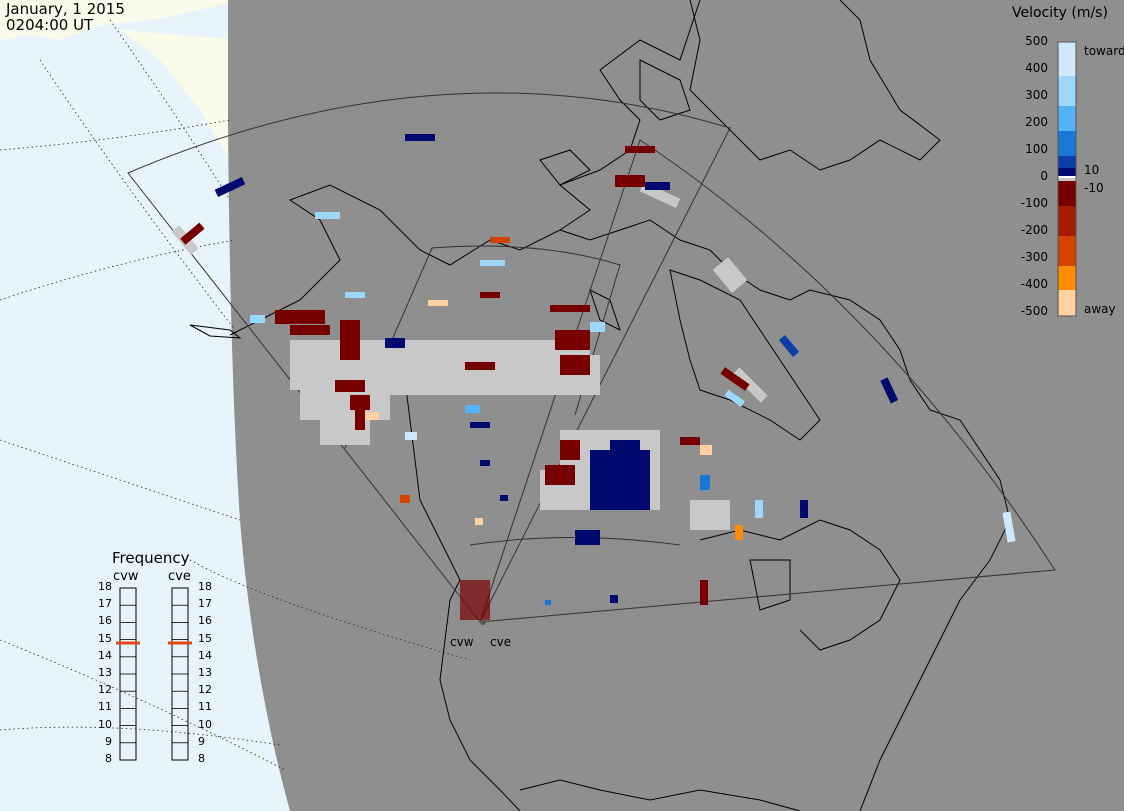  What do you see at coordinates (1036, 95) in the screenshot?
I see `velocity-tick-label: 300` at bounding box center [1036, 95].